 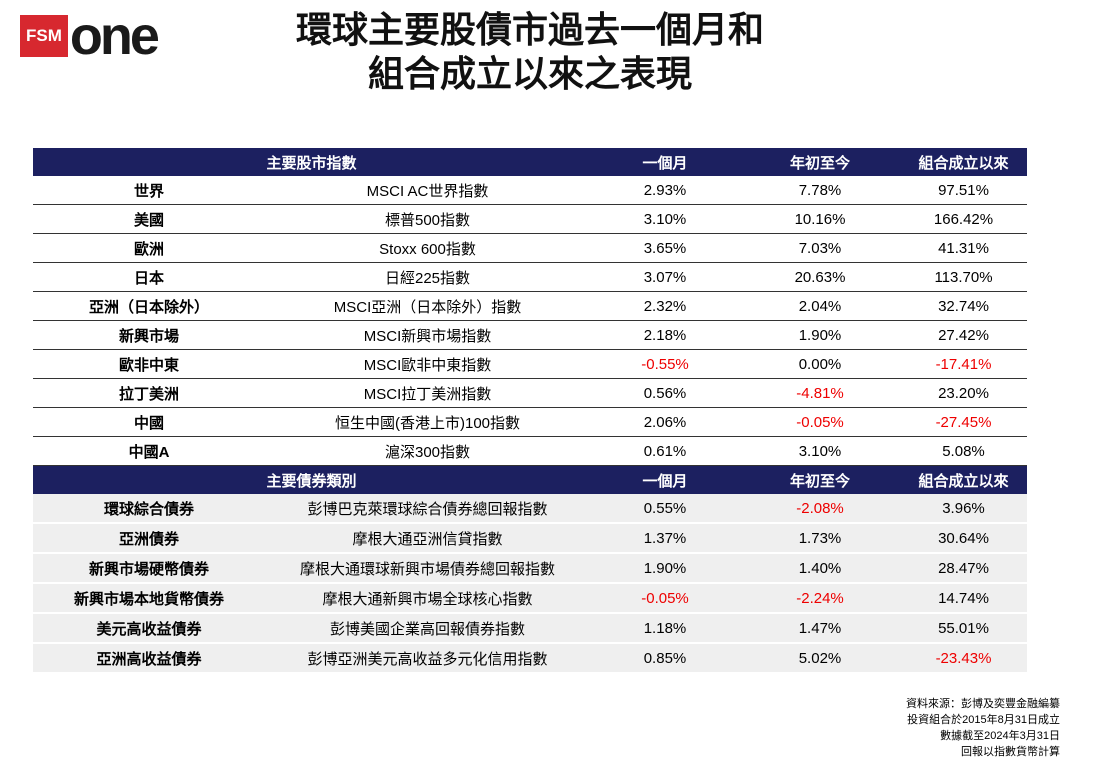 I want to click on index-name: 標普500指數, so click(x=427, y=219).